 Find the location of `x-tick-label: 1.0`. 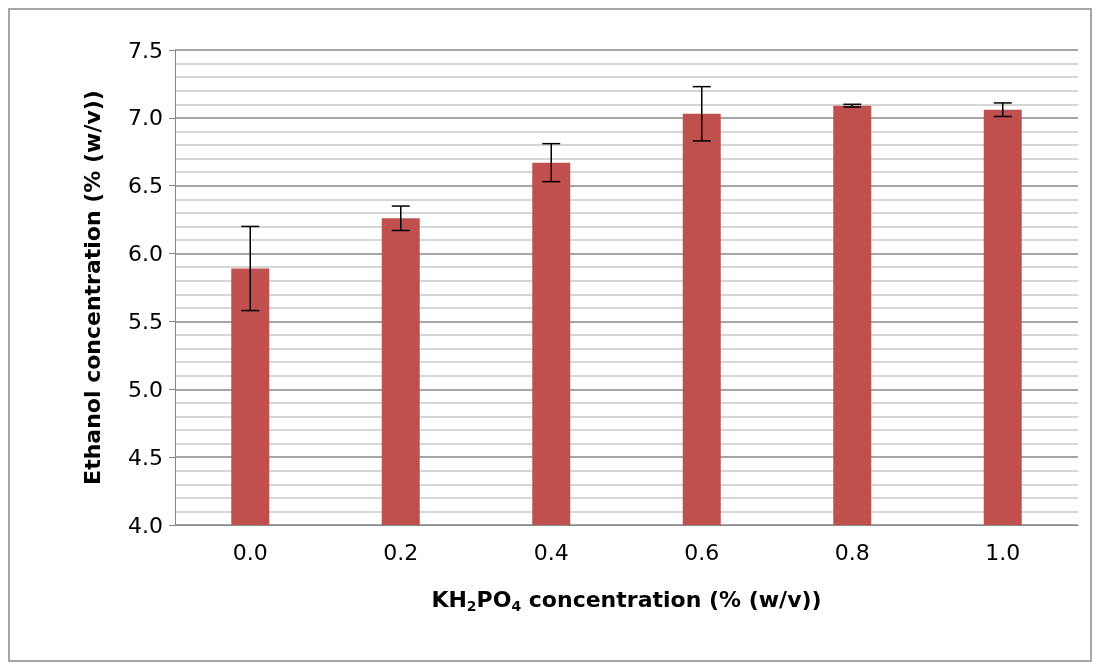

x-tick-label: 1.0 is located at coordinates (1003, 552).